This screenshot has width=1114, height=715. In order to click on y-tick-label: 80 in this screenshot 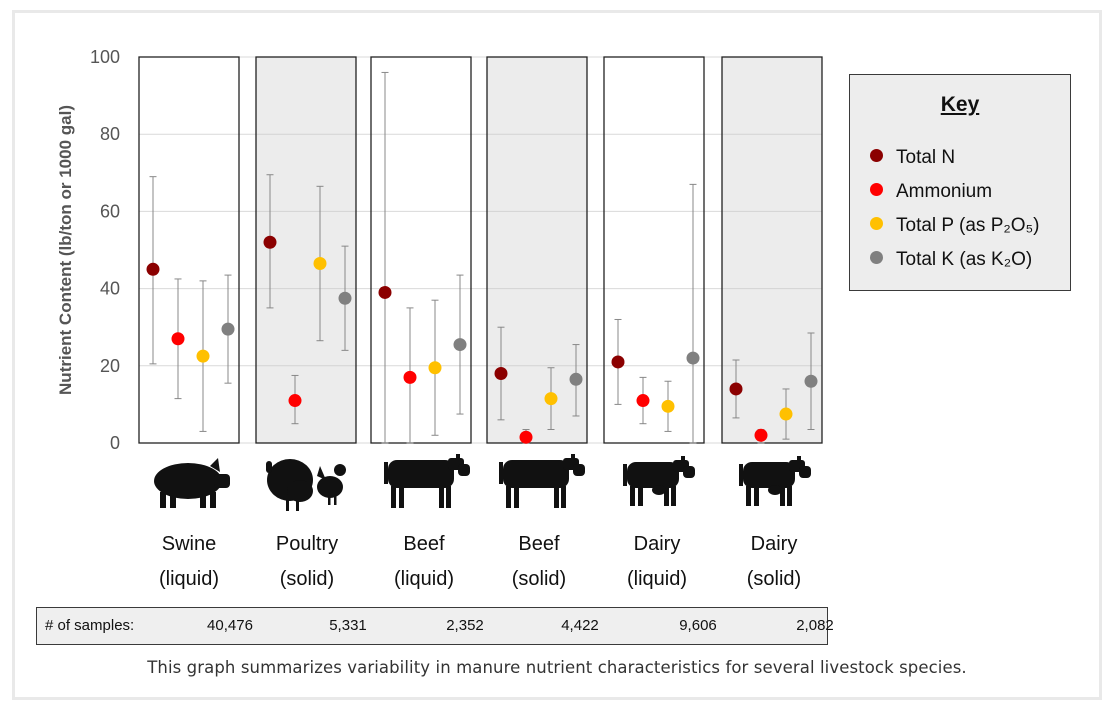, I will do `click(110, 134)`.